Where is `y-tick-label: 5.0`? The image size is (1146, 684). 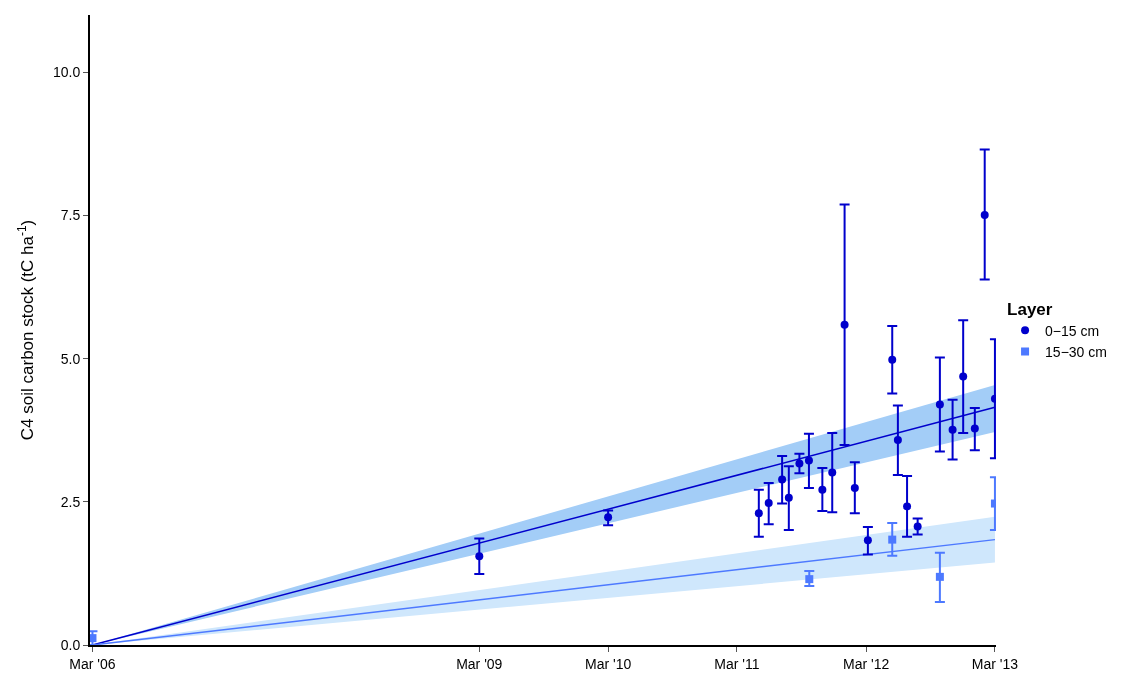
y-tick-label: 5.0 is located at coordinates (70, 358).